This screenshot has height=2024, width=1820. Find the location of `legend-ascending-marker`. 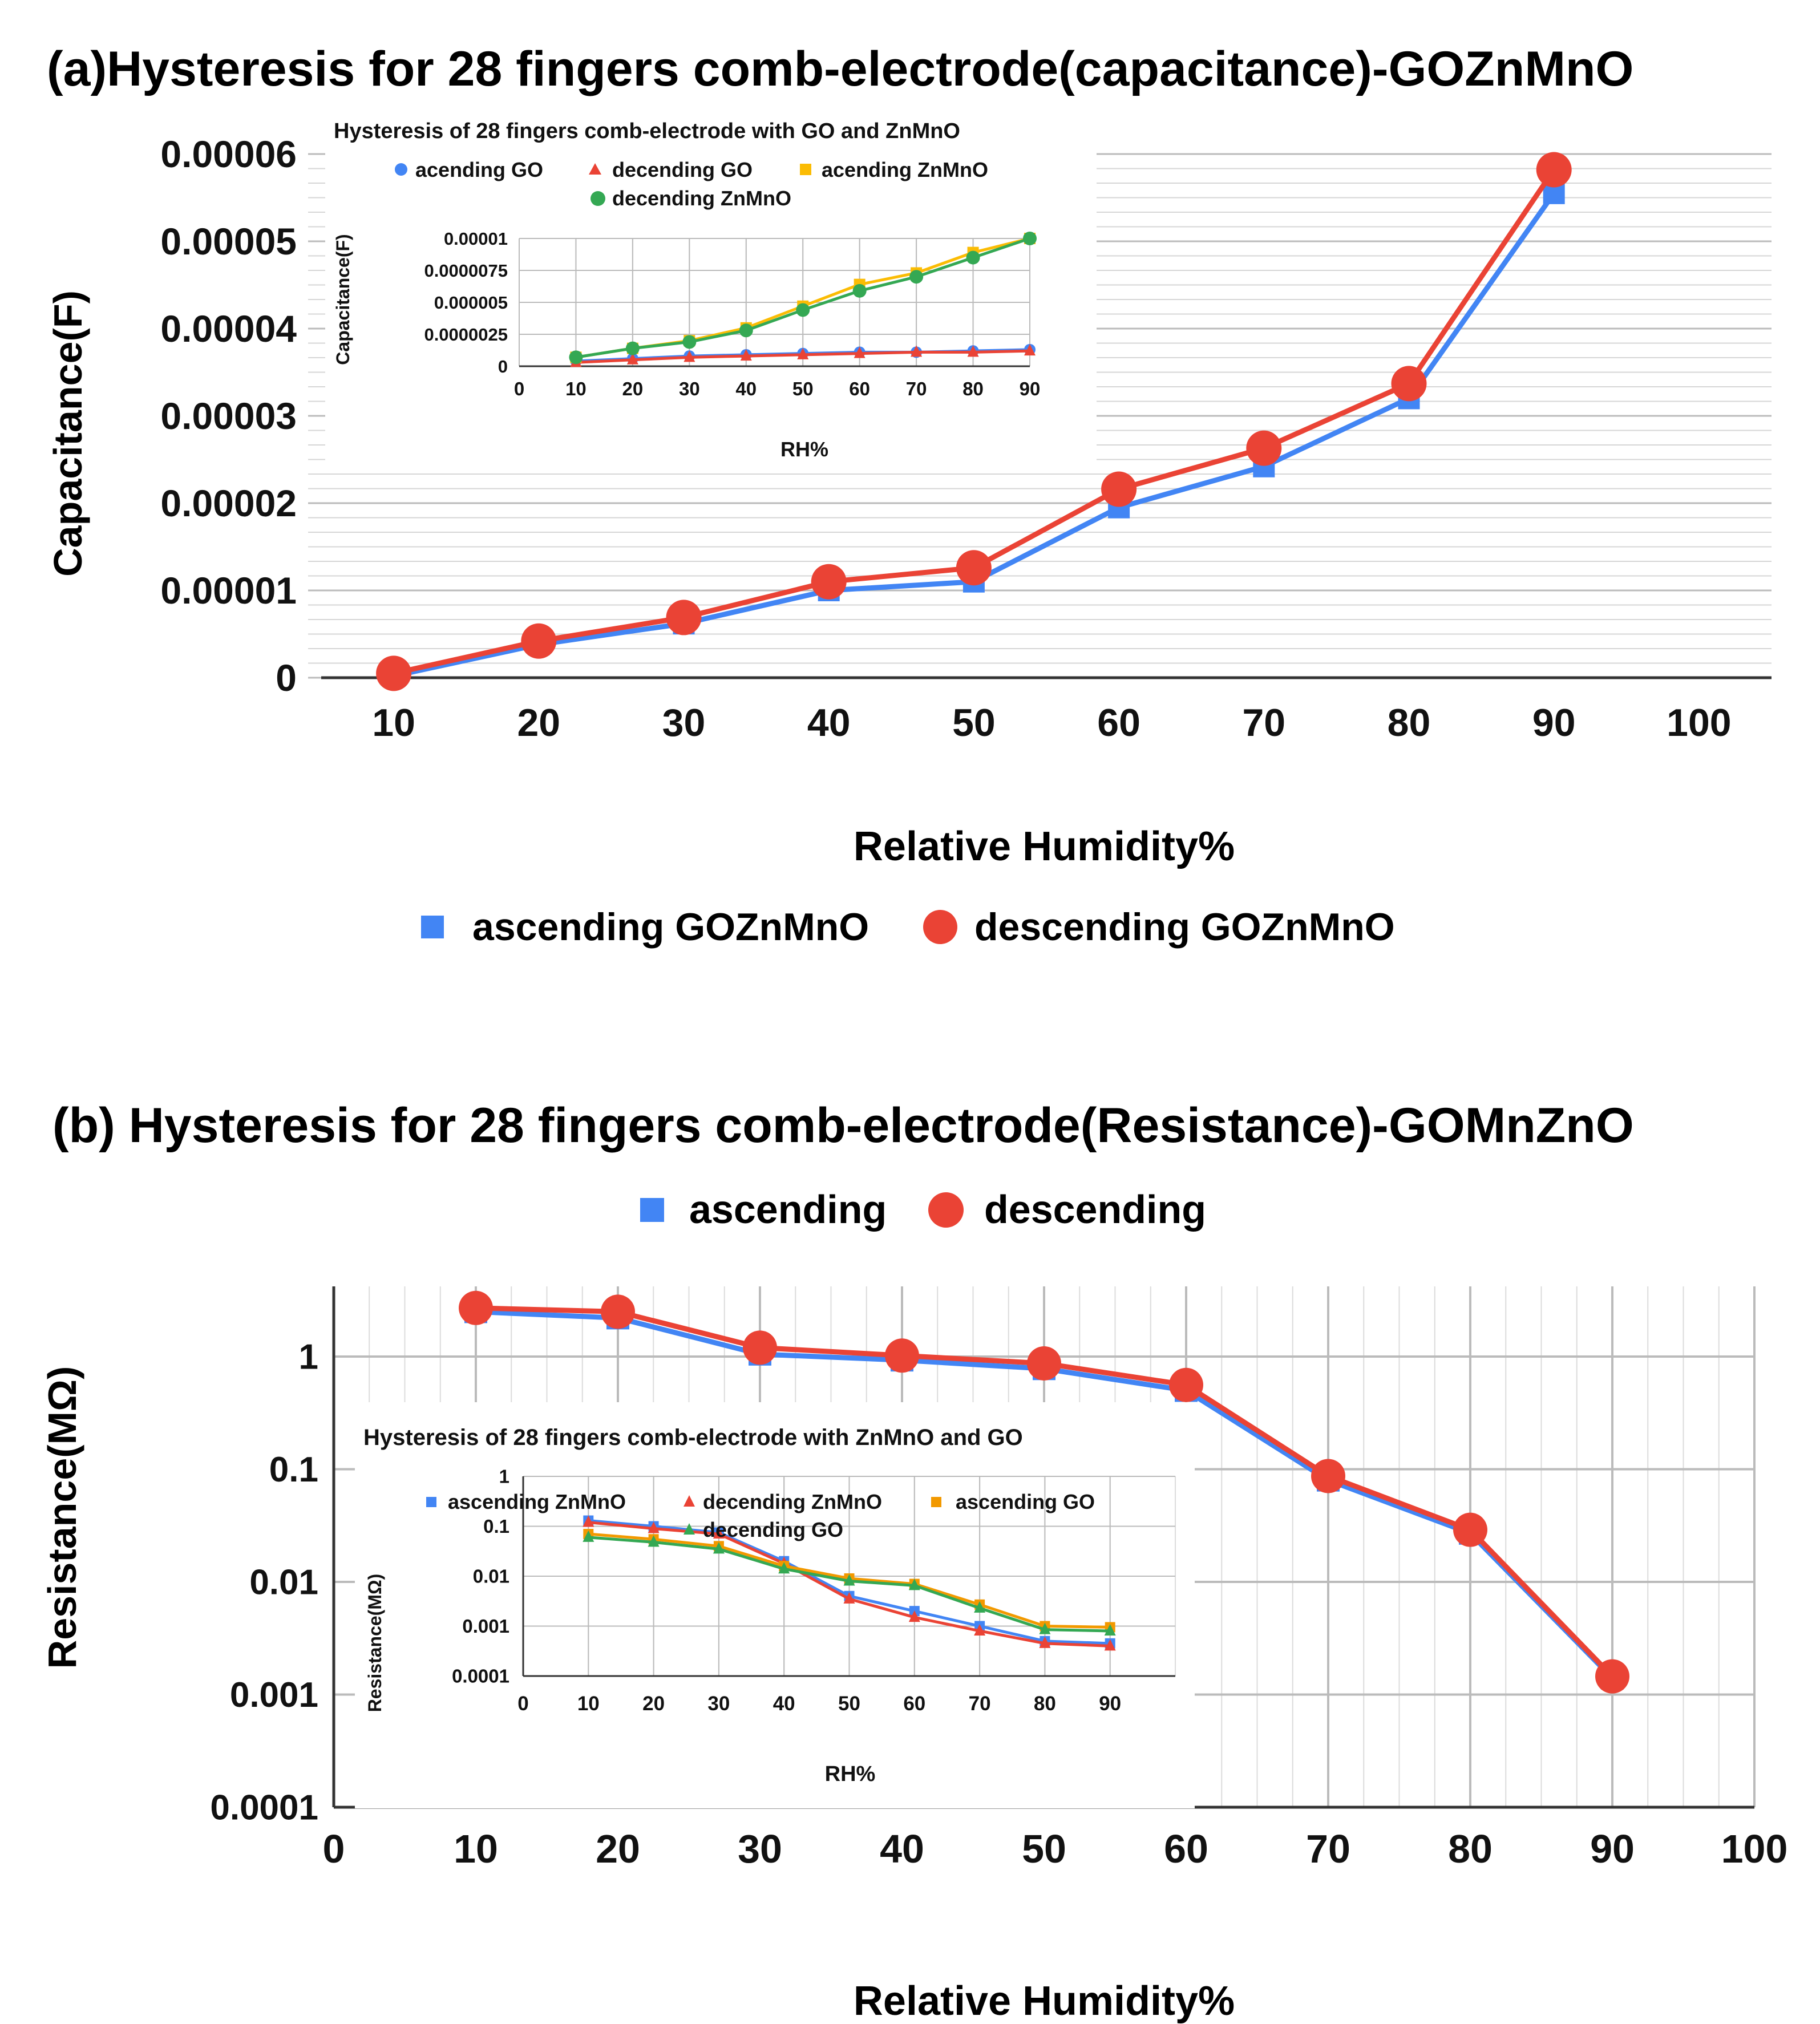

legend-ascending-marker is located at coordinates (432, 927).